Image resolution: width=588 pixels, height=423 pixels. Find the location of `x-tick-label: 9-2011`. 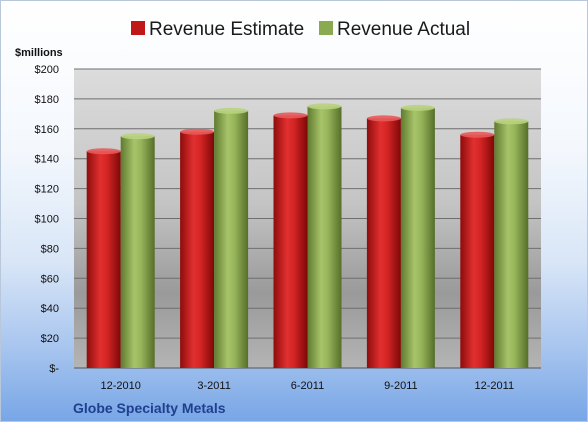

x-tick-label: 9-2011 is located at coordinates (400, 386).